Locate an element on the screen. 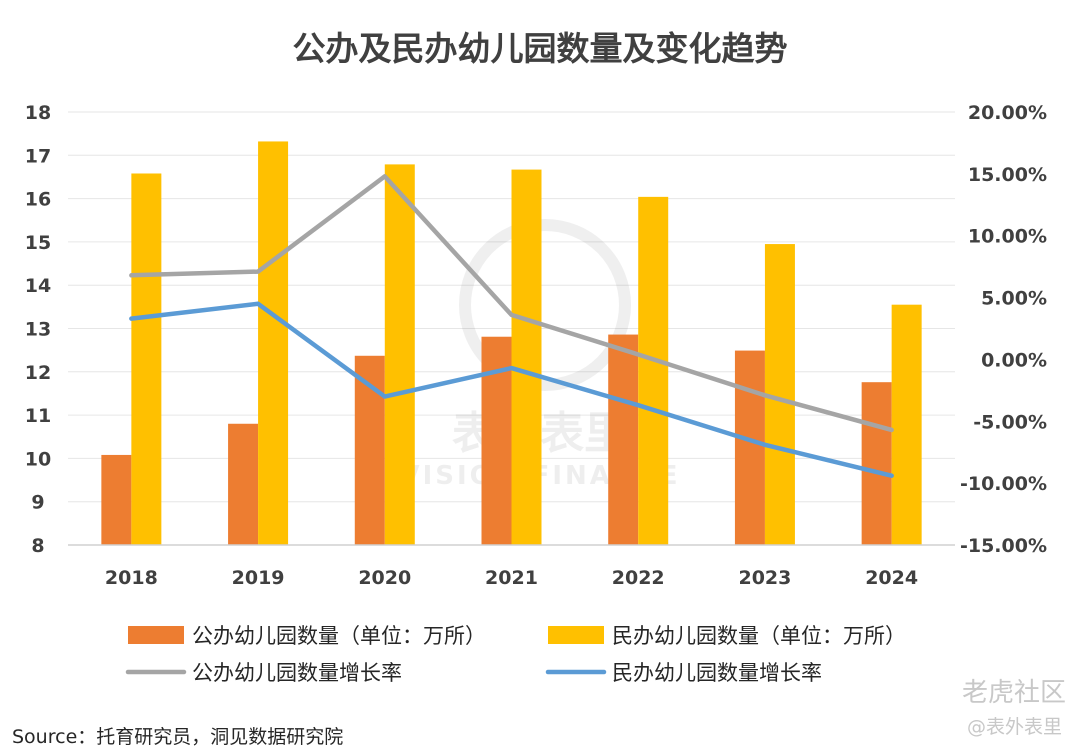 Image resolution: width=1080 pixels, height=752 pixels. y-left-tick-label: 13 is located at coordinates (38, 330).